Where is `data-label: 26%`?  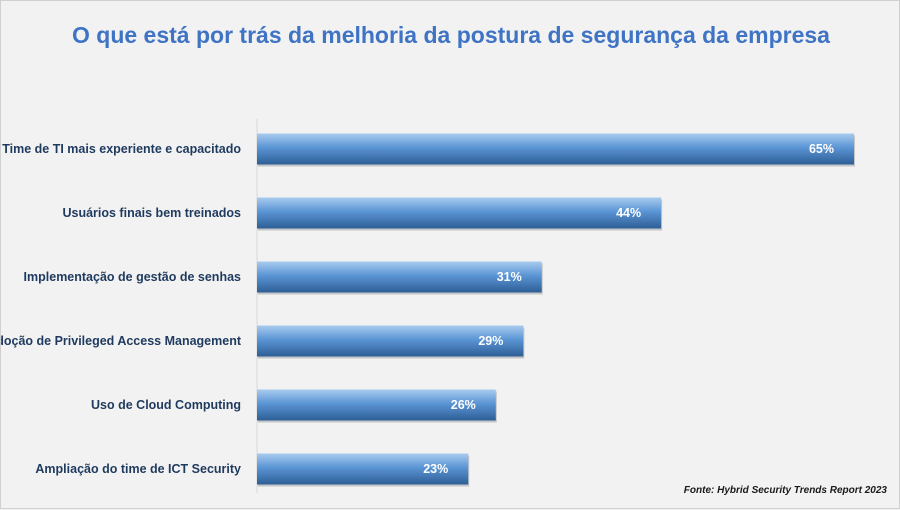 data-label: 26% is located at coordinates (463, 405).